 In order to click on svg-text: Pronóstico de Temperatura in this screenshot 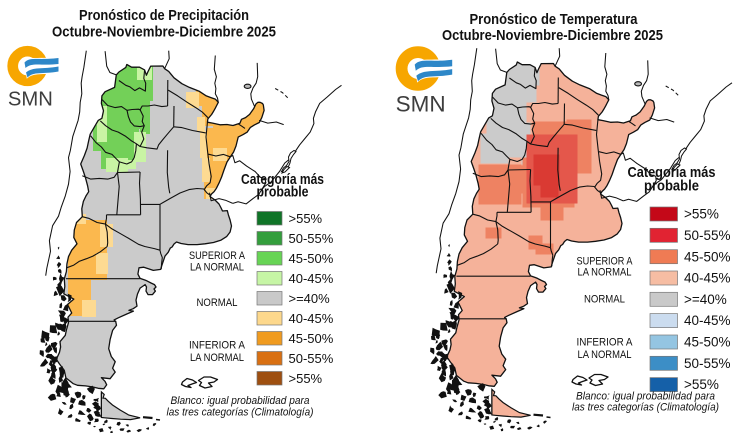, I will do `click(554, 19)`.